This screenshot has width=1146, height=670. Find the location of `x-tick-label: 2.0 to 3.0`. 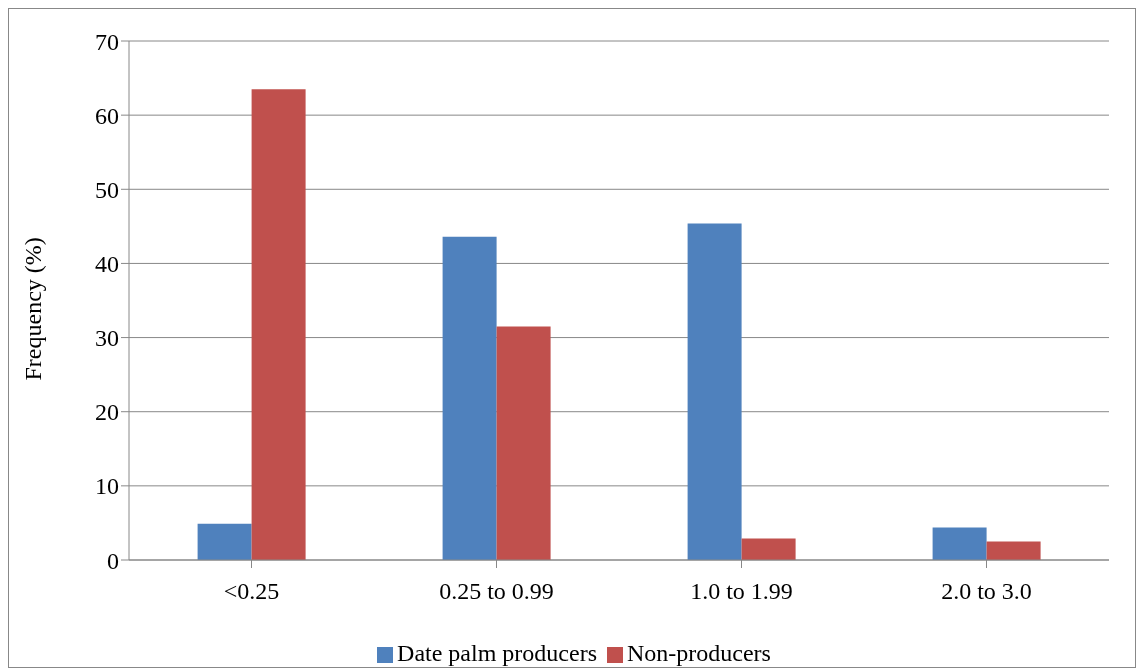

x-tick-label: 2.0 to 3.0 is located at coordinates (986, 591).